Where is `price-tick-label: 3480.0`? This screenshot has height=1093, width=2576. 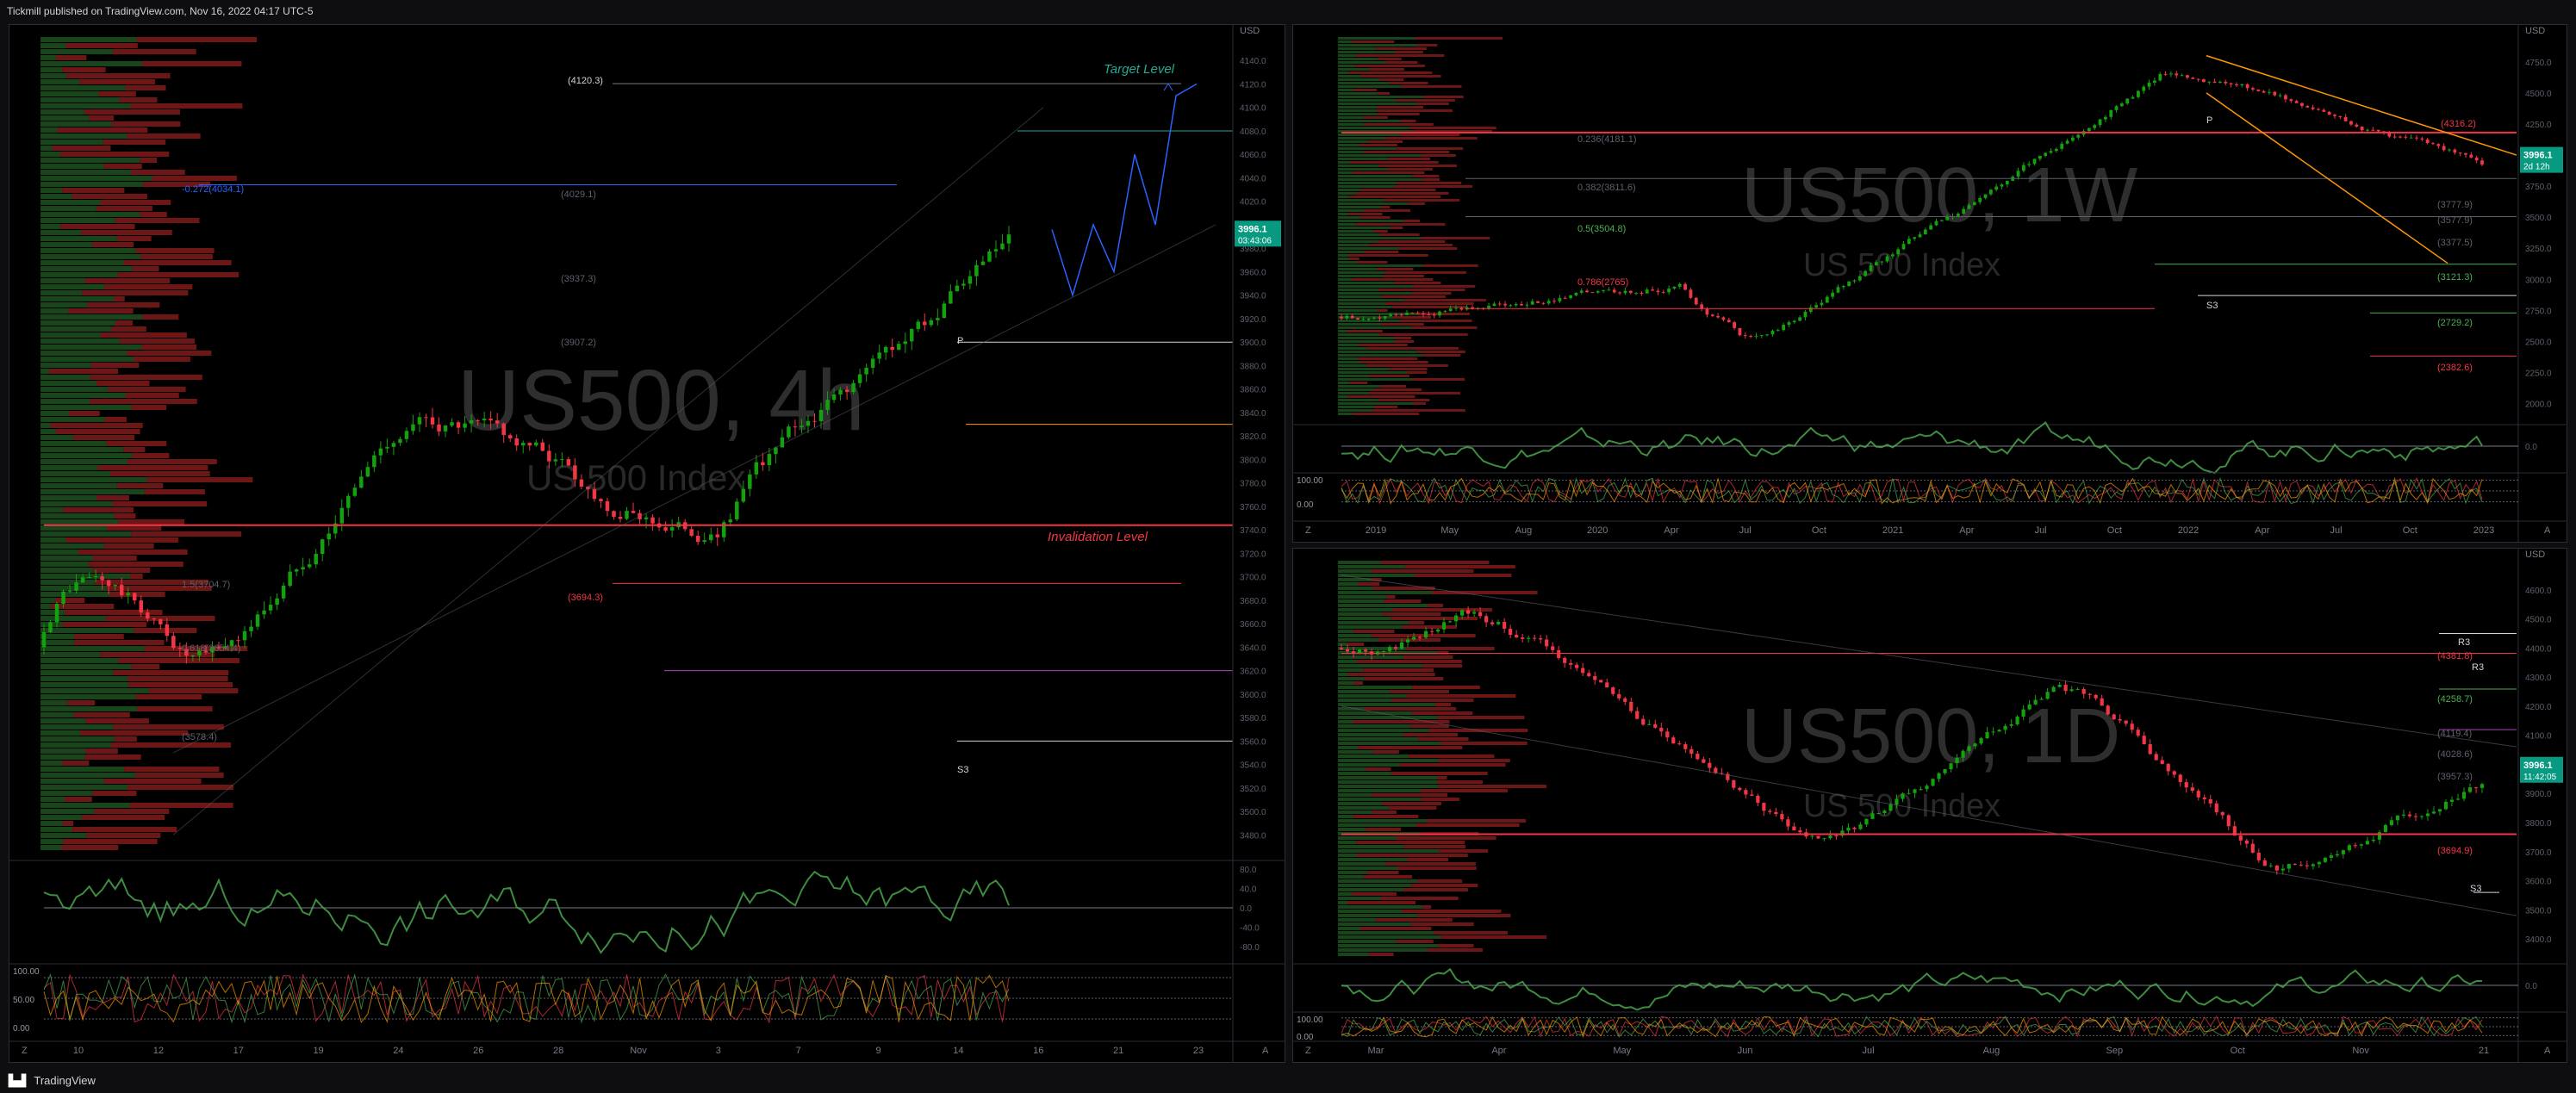
price-tick-label: 3480.0 is located at coordinates (1253, 836).